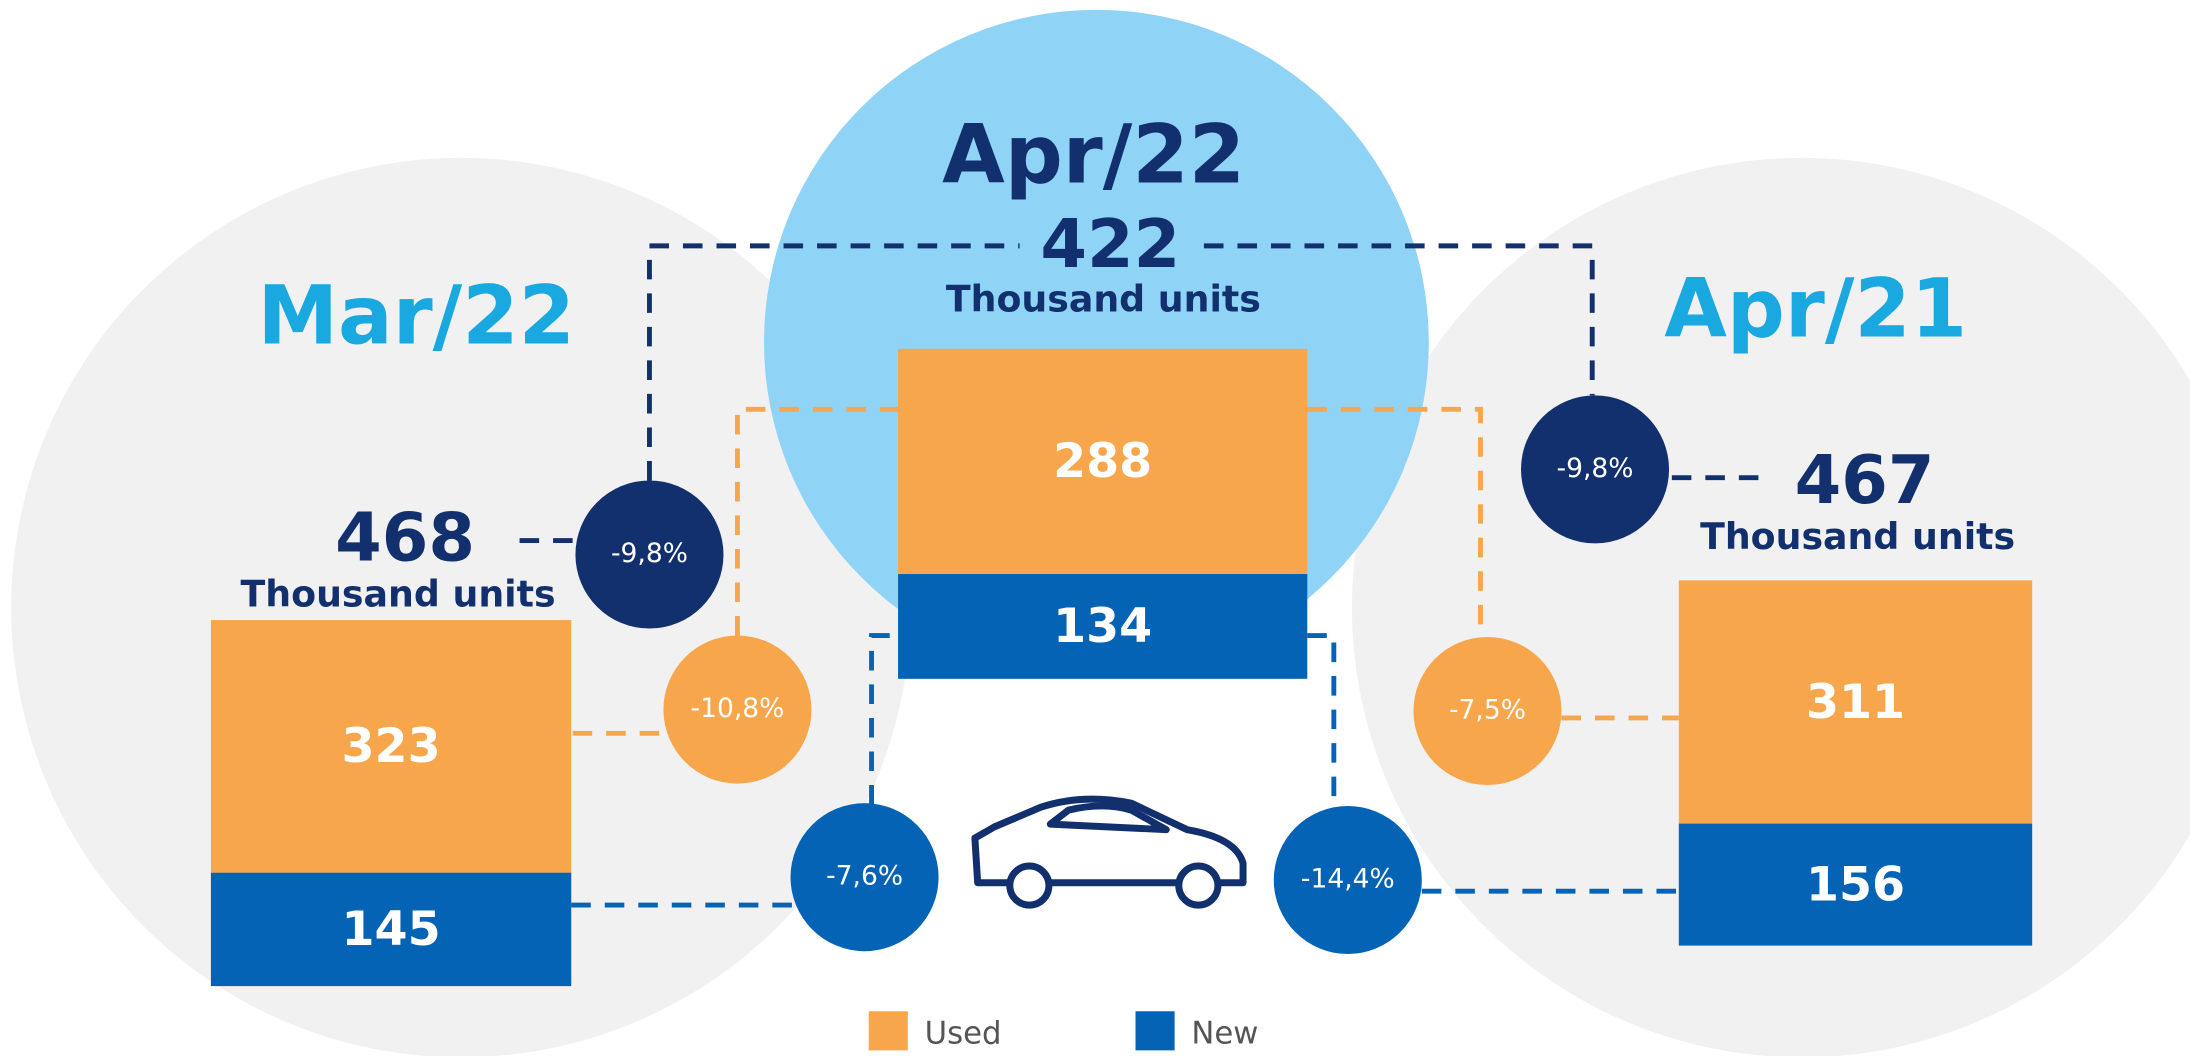 The height and width of the screenshot is (1056, 2190). I want to click on bar-label: 145, so click(391, 929).